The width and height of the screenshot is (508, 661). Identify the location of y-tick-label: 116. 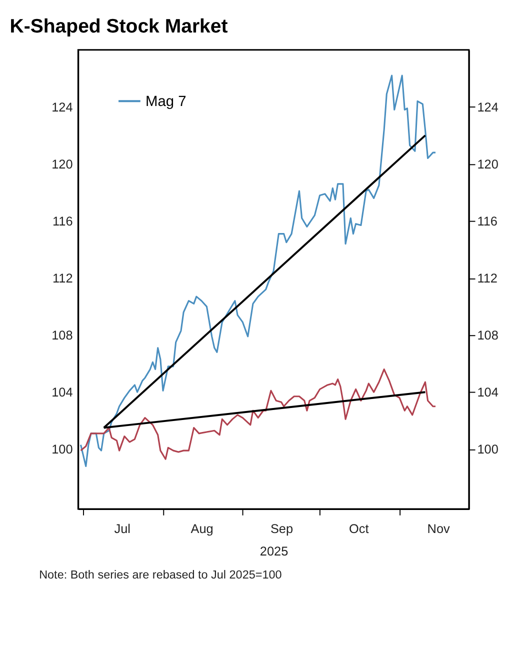
(487, 221).